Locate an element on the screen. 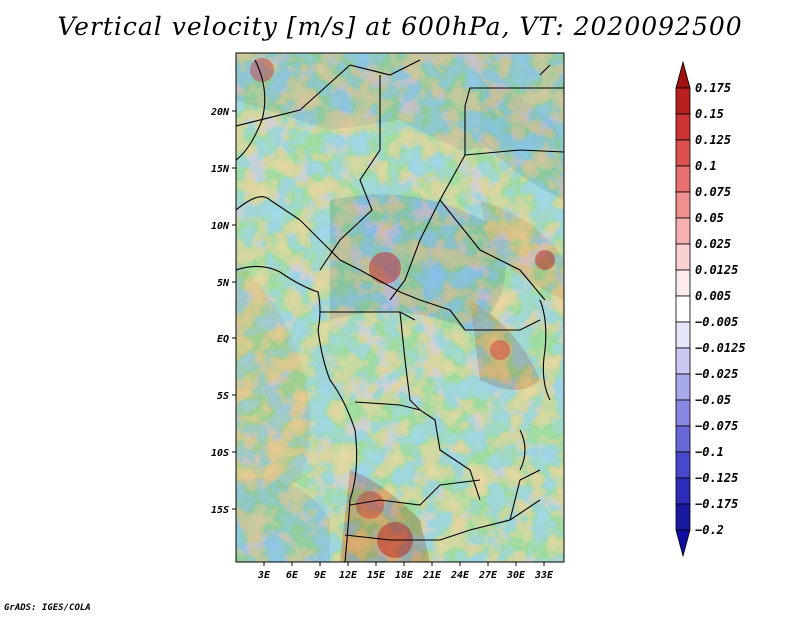 The image size is (800, 618). colorbar-label: −0.025 is located at coordinates (716, 374).